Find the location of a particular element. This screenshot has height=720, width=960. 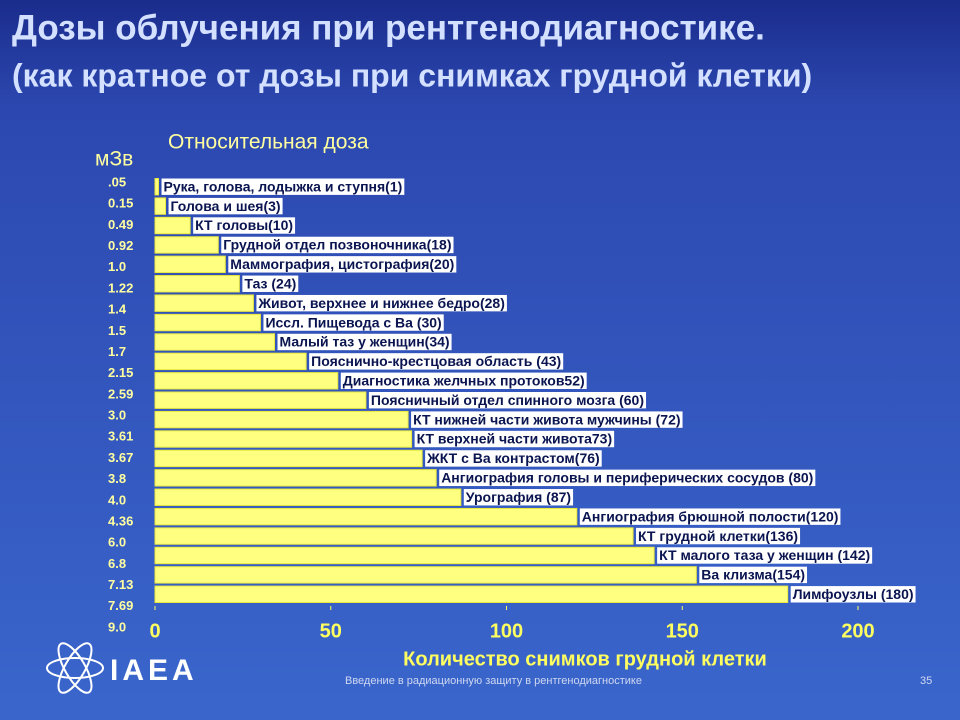

dose-label: 0.15 is located at coordinates (120, 203).